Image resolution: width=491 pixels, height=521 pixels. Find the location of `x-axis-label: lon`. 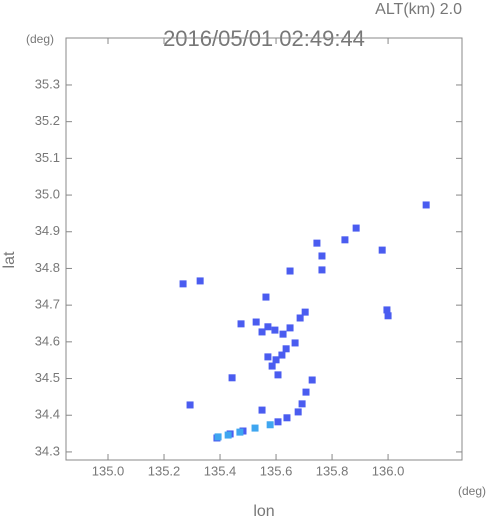

x-axis-label: lon is located at coordinates (263, 511).